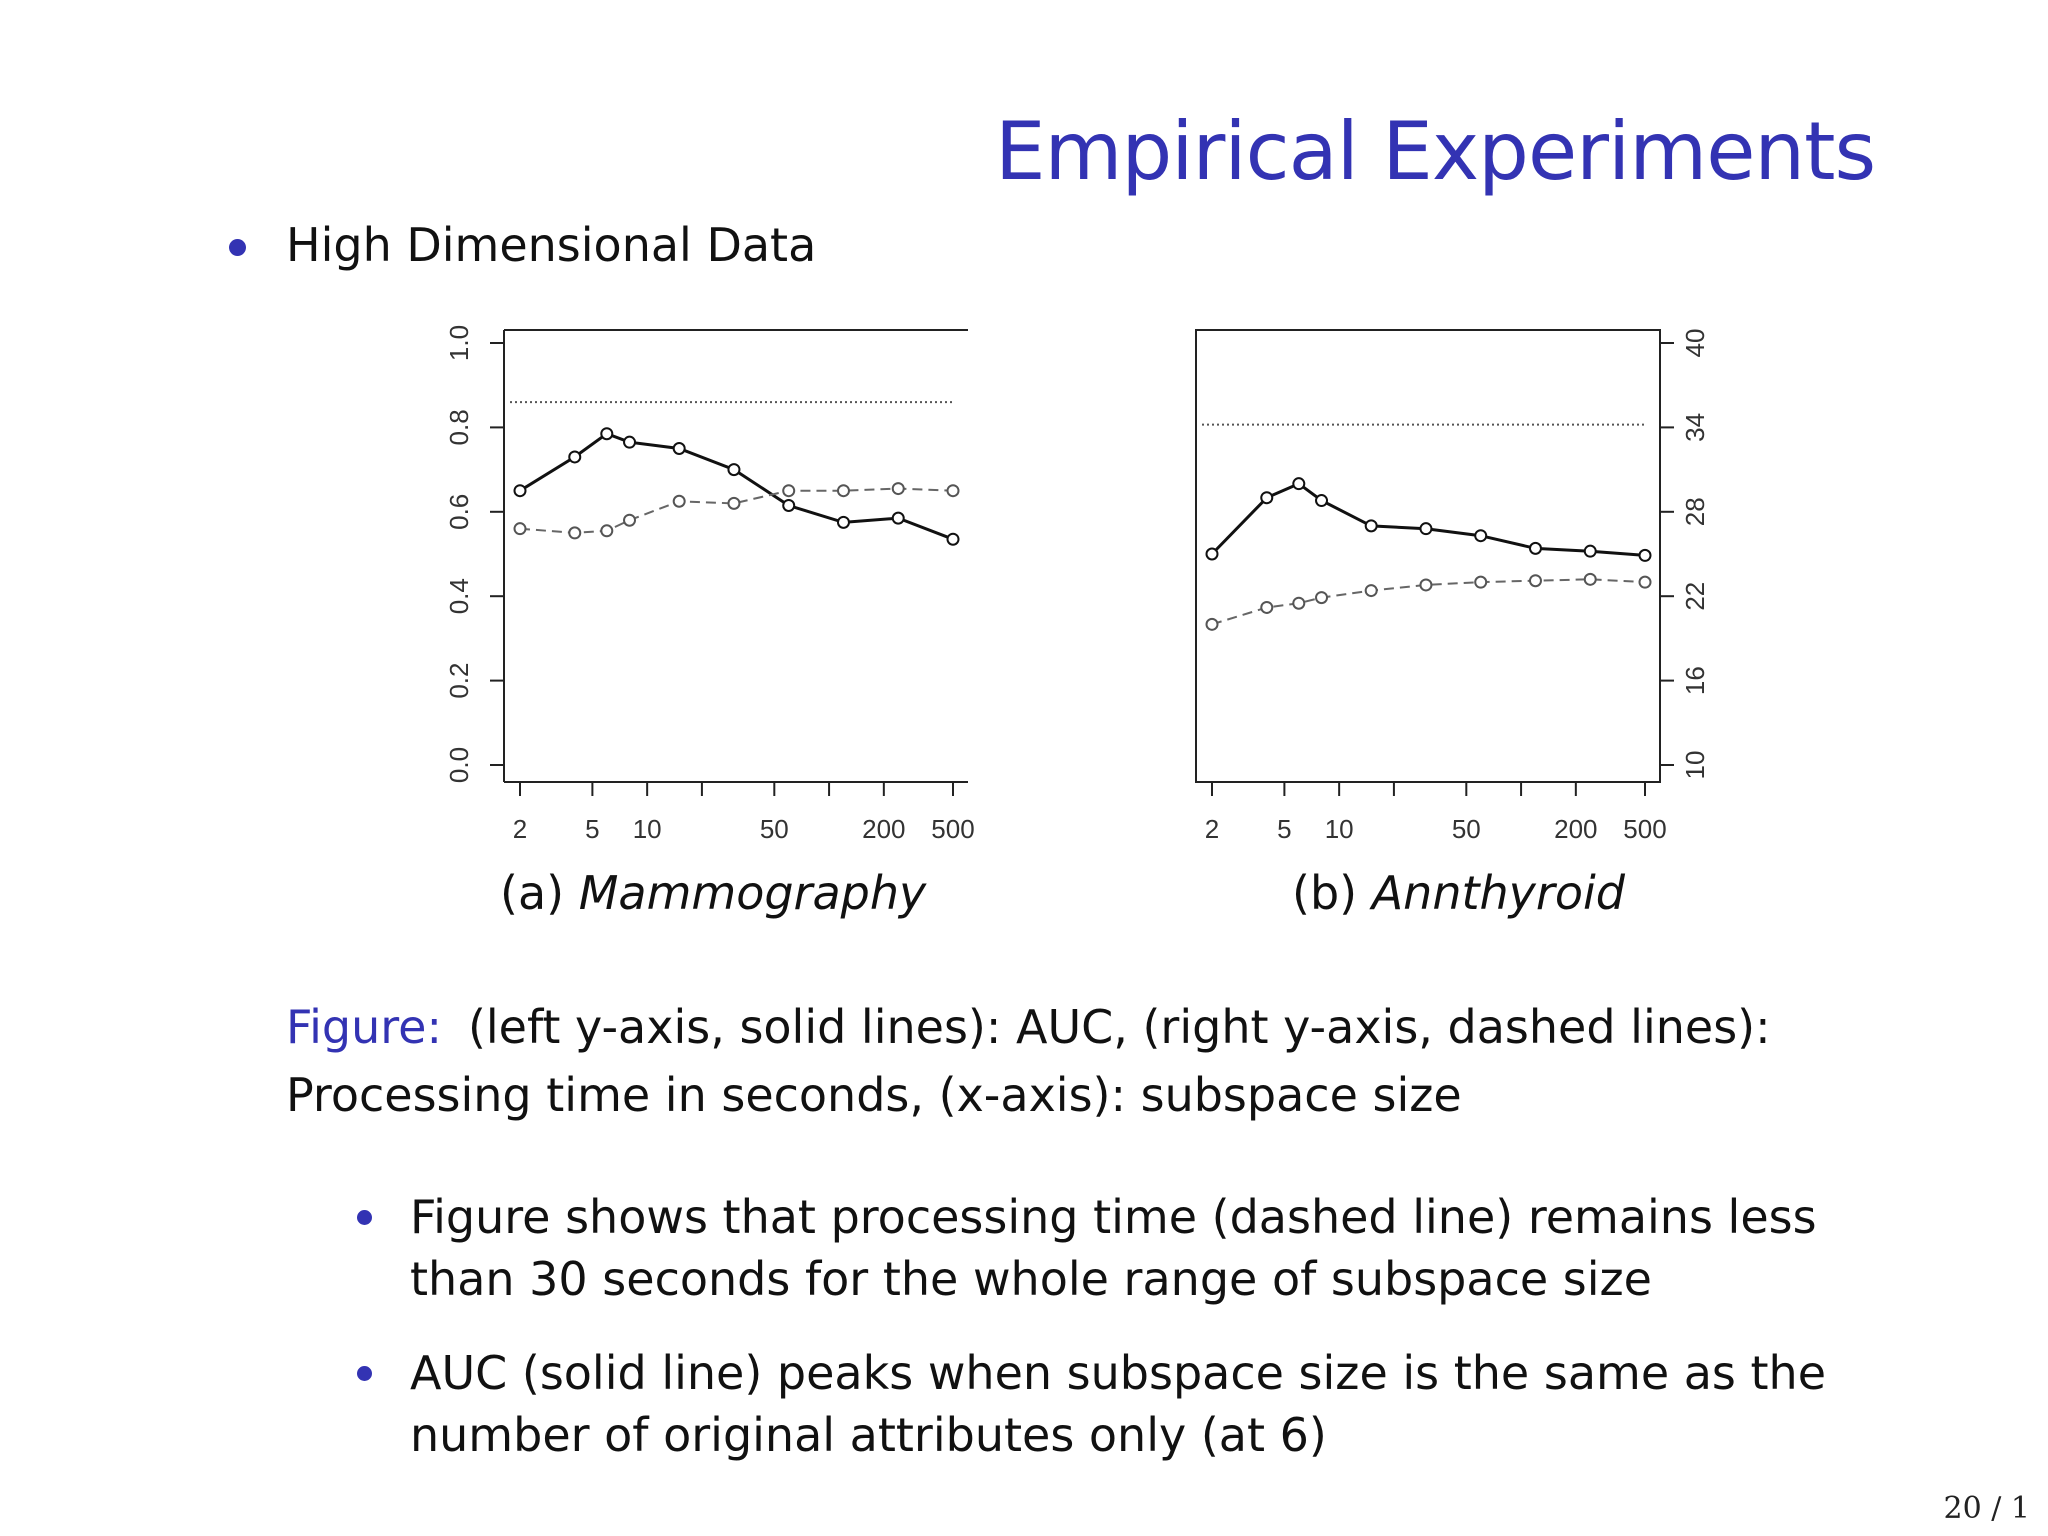  I want to click on chart-a-x-tick-label: 10, so click(647, 829).